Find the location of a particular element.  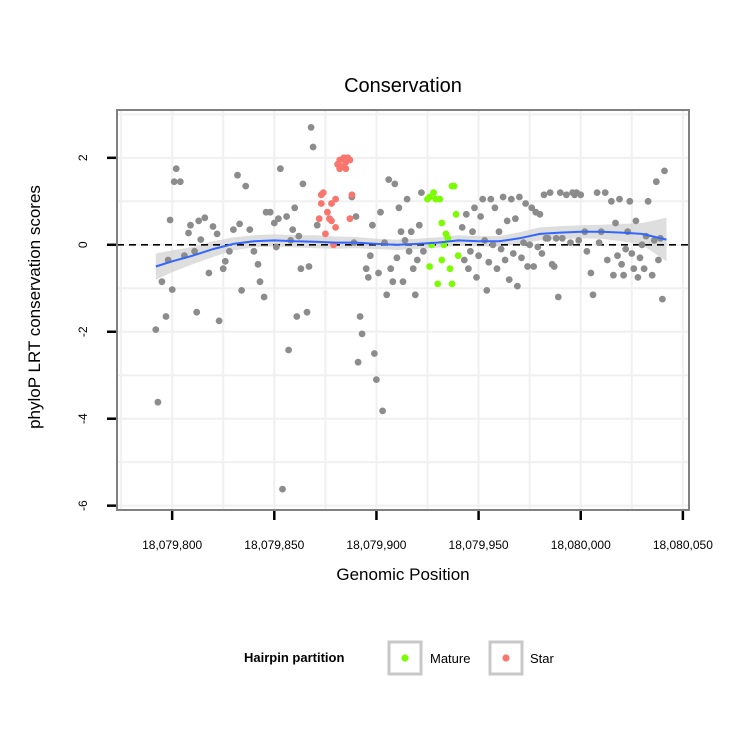

x-axis-title: Genomic Position is located at coordinates (402, 574).